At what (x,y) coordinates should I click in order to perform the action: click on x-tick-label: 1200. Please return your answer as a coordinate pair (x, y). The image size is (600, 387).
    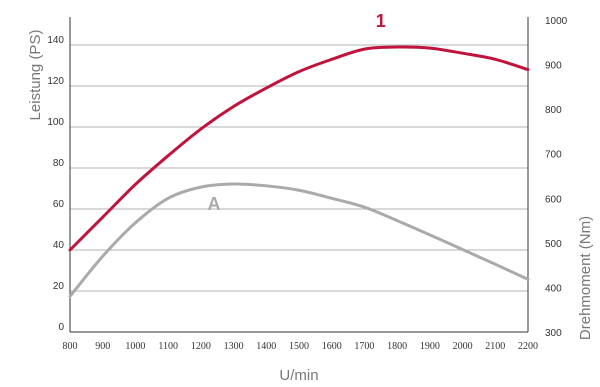
    Looking at the image, I should click on (201, 346).